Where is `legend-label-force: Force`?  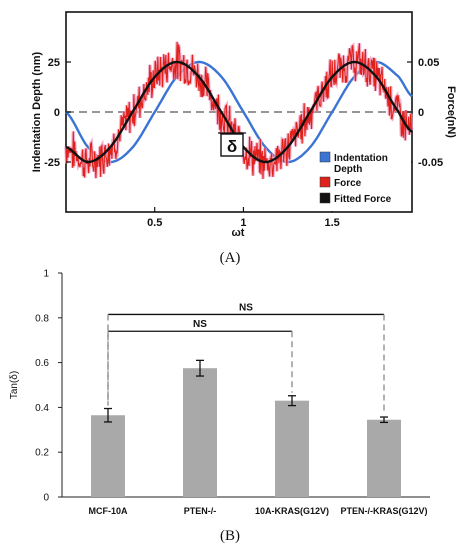
legend-label-force: Force is located at coordinates (348, 183).